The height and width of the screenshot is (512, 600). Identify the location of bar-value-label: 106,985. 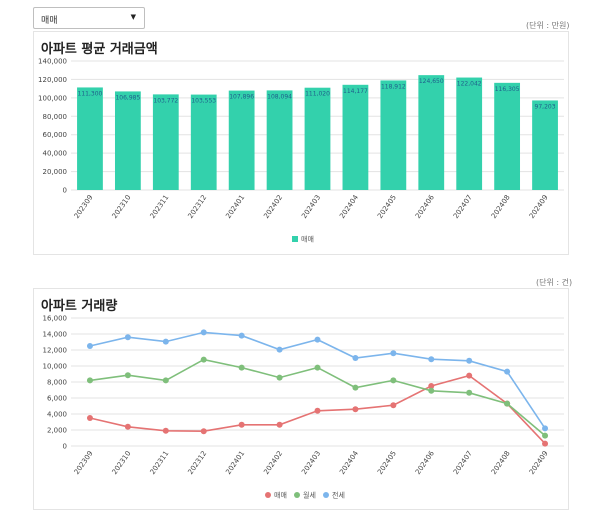
(127, 97).